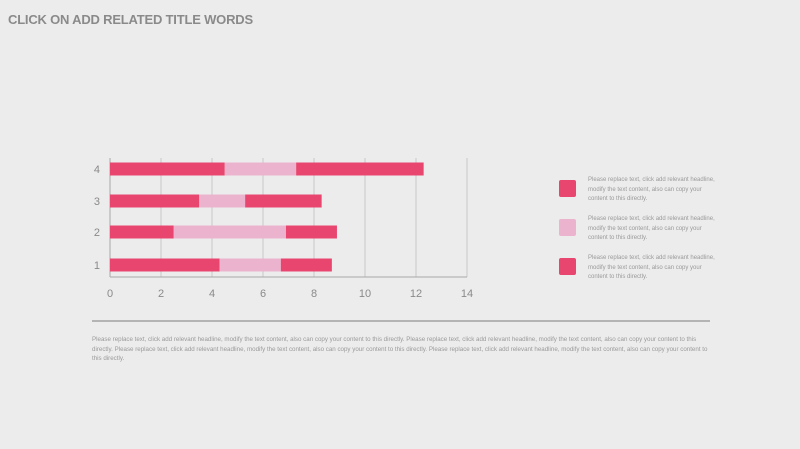 This screenshot has height=449, width=800. I want to click on bar-cat4-series3, so click(360, 169).